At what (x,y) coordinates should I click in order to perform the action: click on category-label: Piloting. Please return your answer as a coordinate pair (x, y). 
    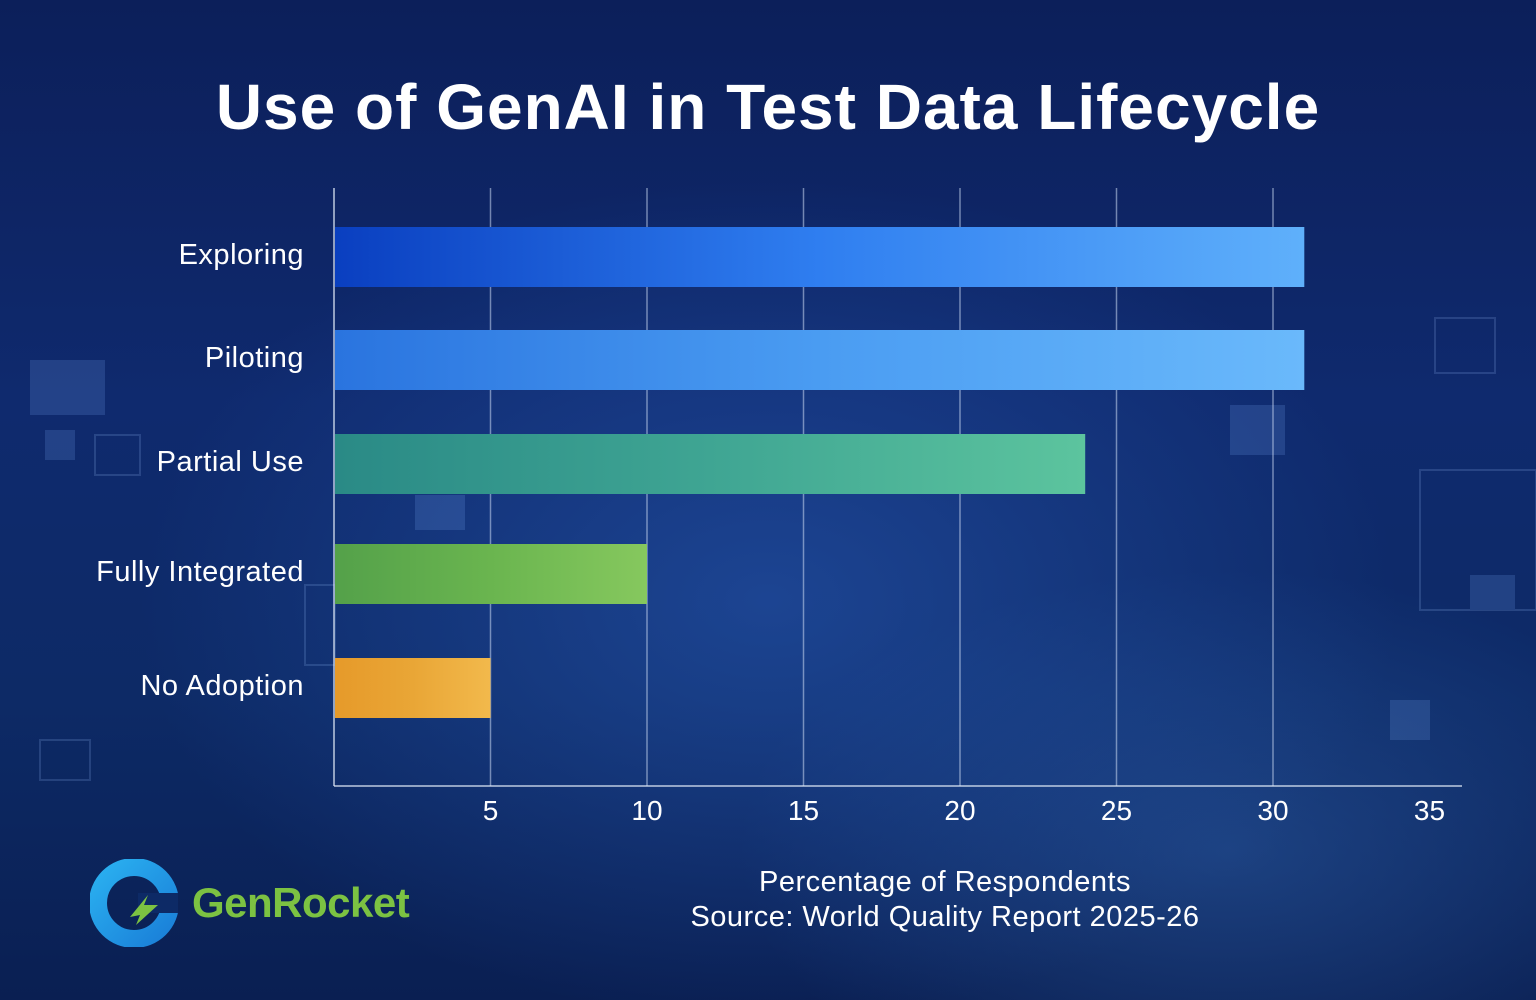
    Looking at the image, I should click on (254, 358).